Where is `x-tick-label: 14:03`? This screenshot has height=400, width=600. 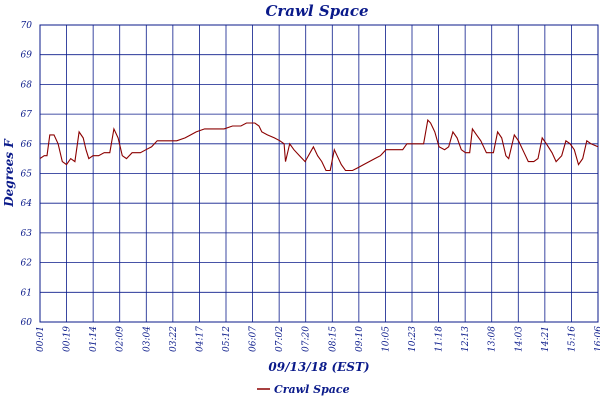 x-tick-label: 14:03 is located at coordinates (519, 339).